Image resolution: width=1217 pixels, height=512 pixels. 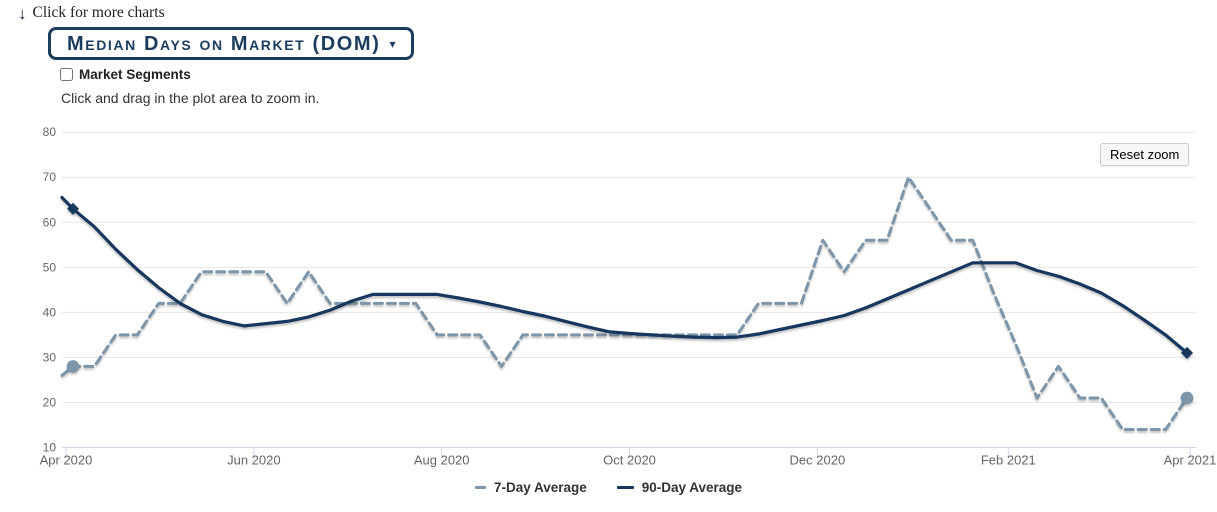 I want to click on y-axis-label-50: 50, so click(x=50, y=267).